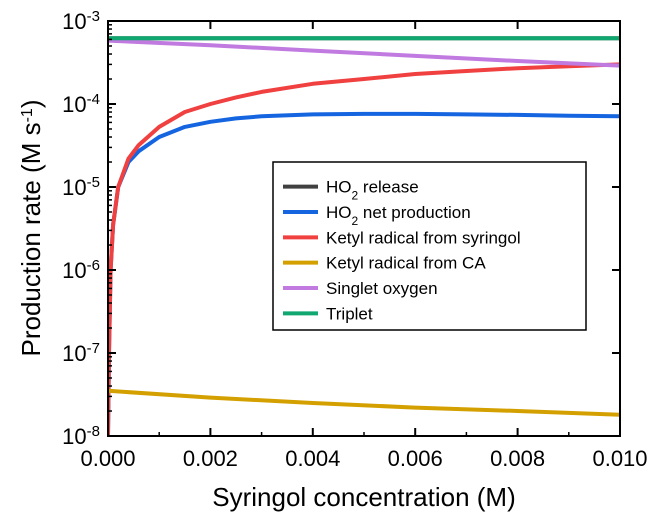  I want to click on y-tick-label: 10⁻⁵, so click(81, 187).